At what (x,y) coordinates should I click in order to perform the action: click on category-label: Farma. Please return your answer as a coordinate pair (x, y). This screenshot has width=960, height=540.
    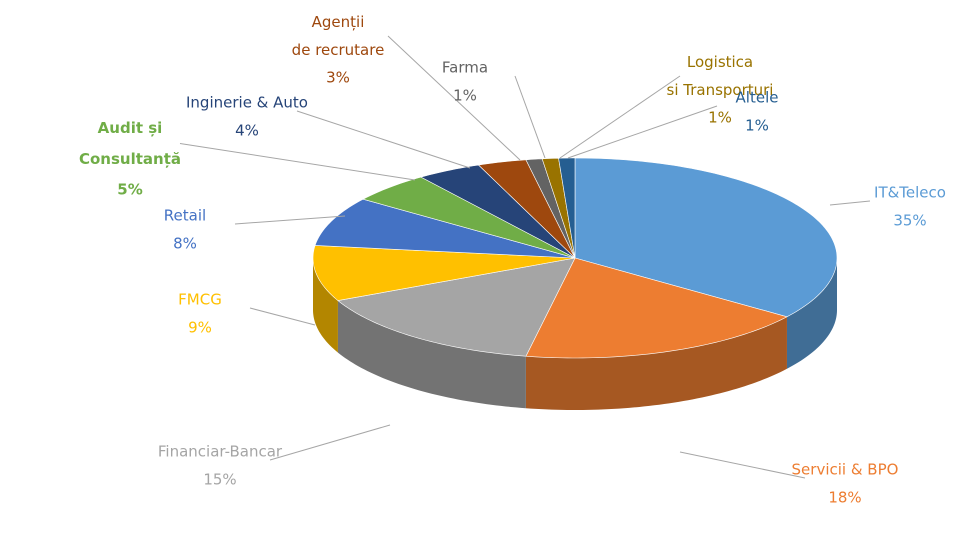
    Looking at the image, I should click on (465, 68).